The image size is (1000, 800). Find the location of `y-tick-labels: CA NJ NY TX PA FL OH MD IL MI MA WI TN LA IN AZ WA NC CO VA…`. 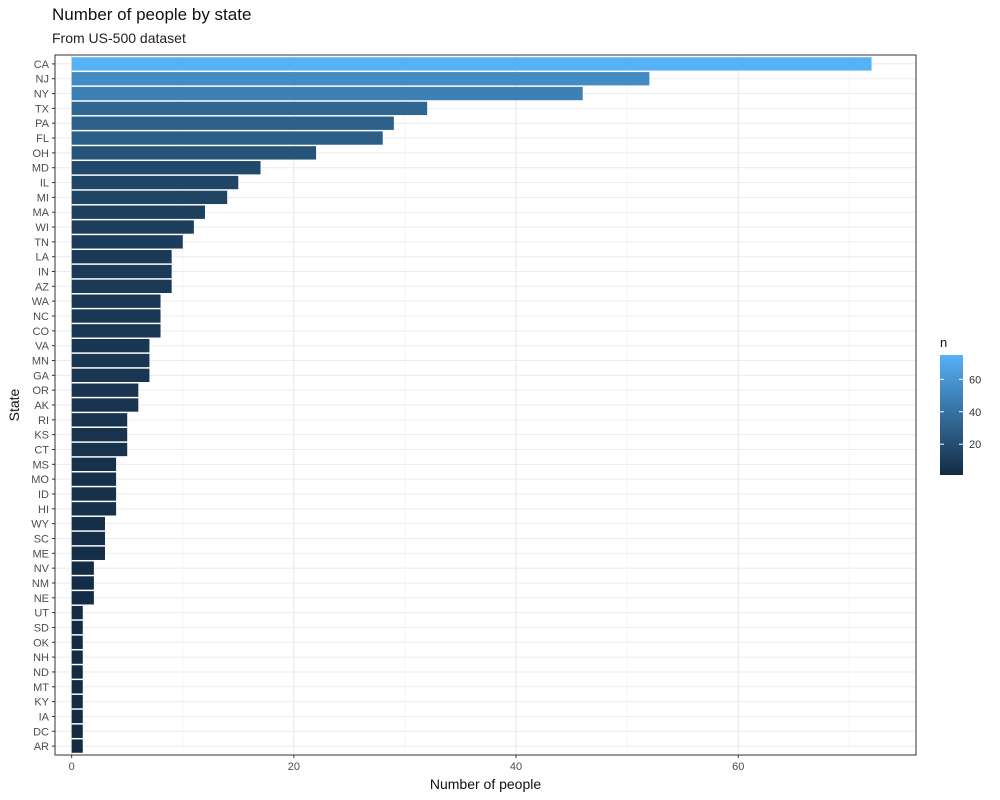

y-tick-labels: CA NJ NY TX PA FL OH MD IL MI MA WI TN LA IN AZ WA NC CO VA… is located at coordinates (43, 406).